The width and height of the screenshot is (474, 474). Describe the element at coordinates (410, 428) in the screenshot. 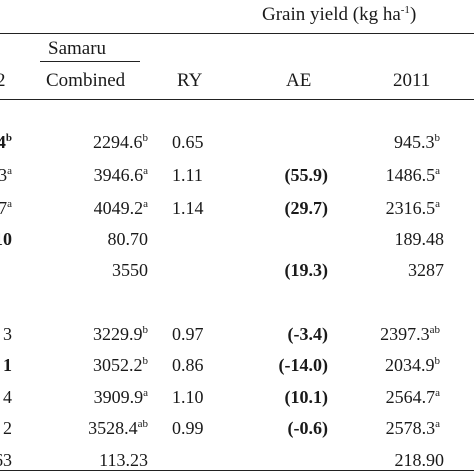

I see `cell-2011-value: 2578.3` at that location.